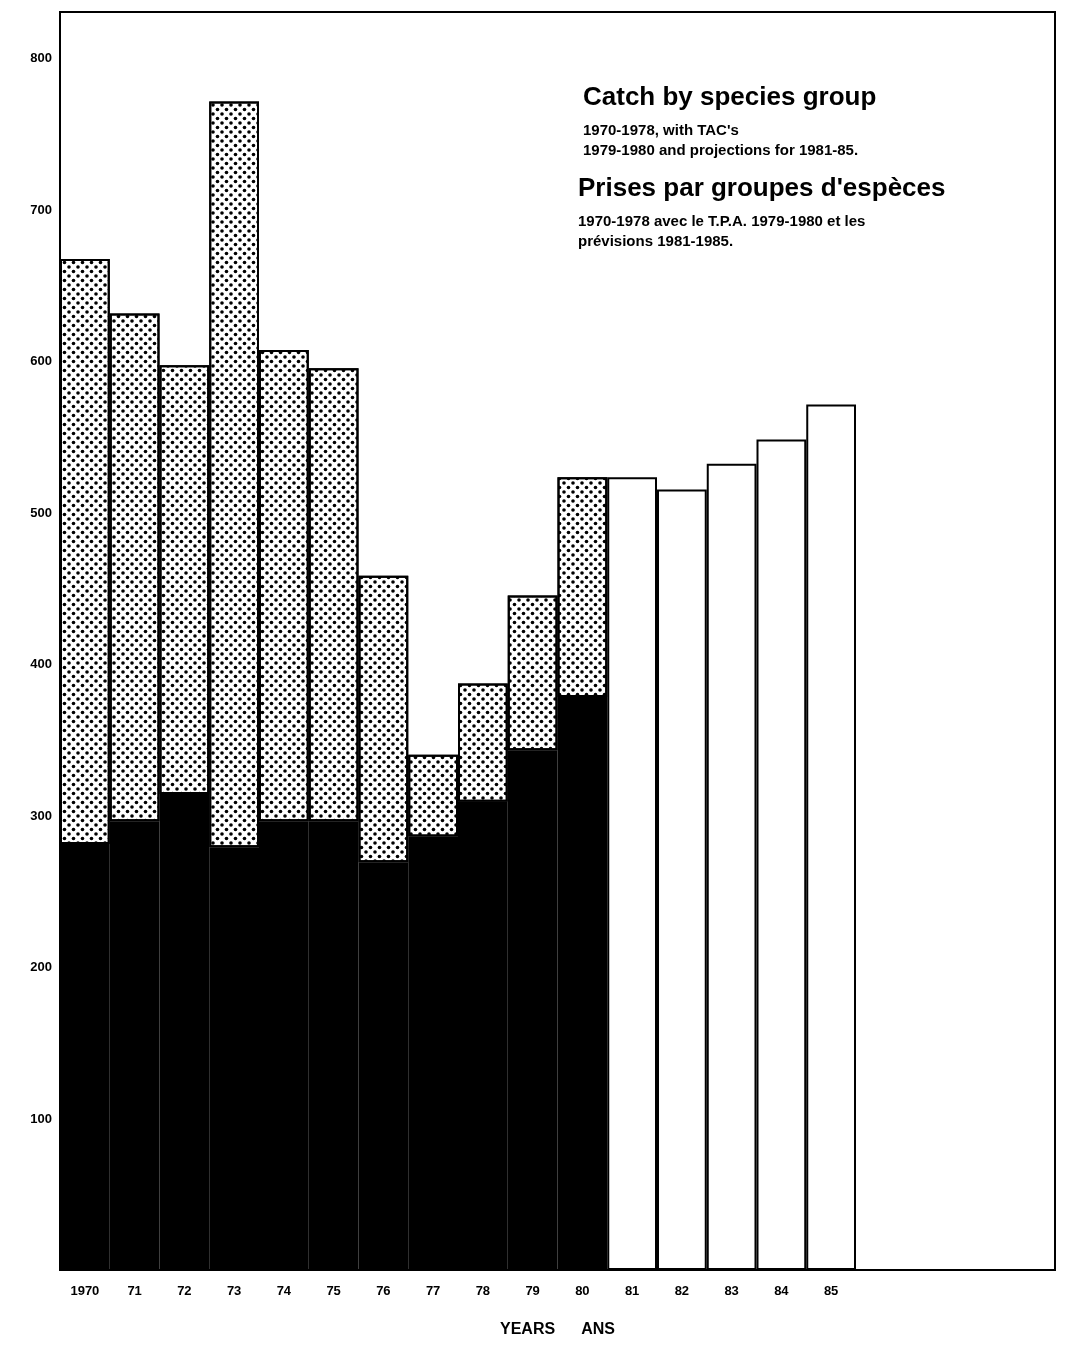 This screenshot has height=1351, width=1071. Describe the element at coordinates (333, 1290) in the screenshot. I see `x-tick-label: 75` at that location.